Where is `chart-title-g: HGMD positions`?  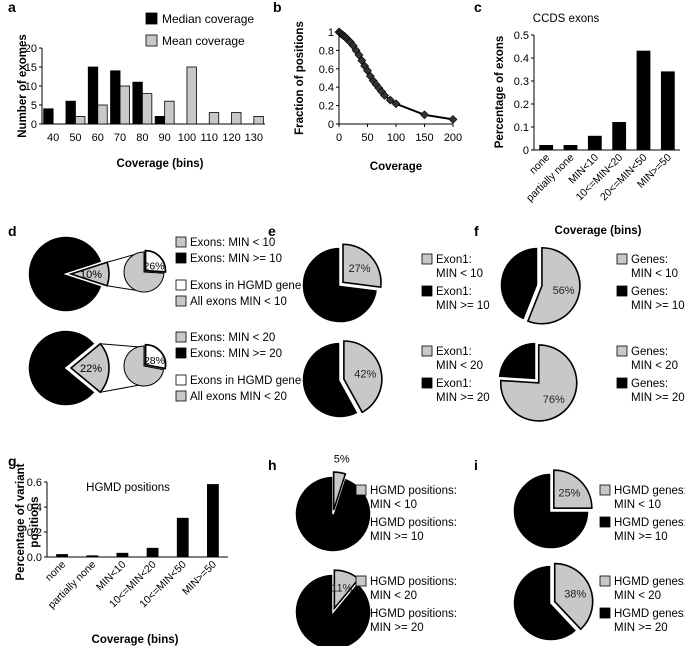 chart-title-g: HGMD positions is located at coordinates (128, 488).